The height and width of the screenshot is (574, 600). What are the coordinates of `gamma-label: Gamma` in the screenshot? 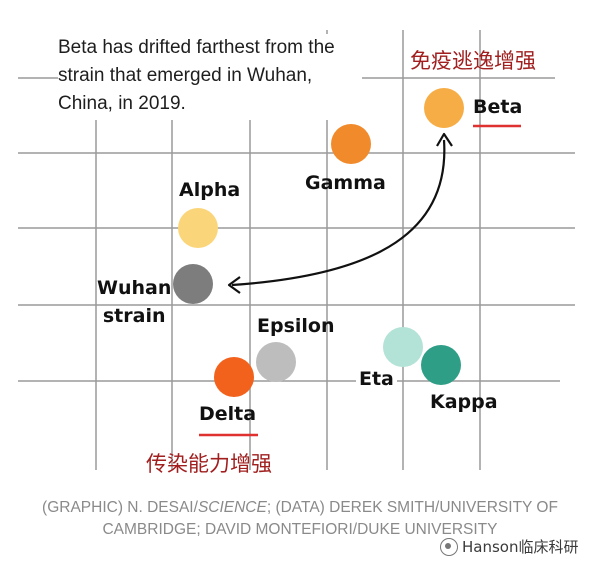 It's located at (345, 183).